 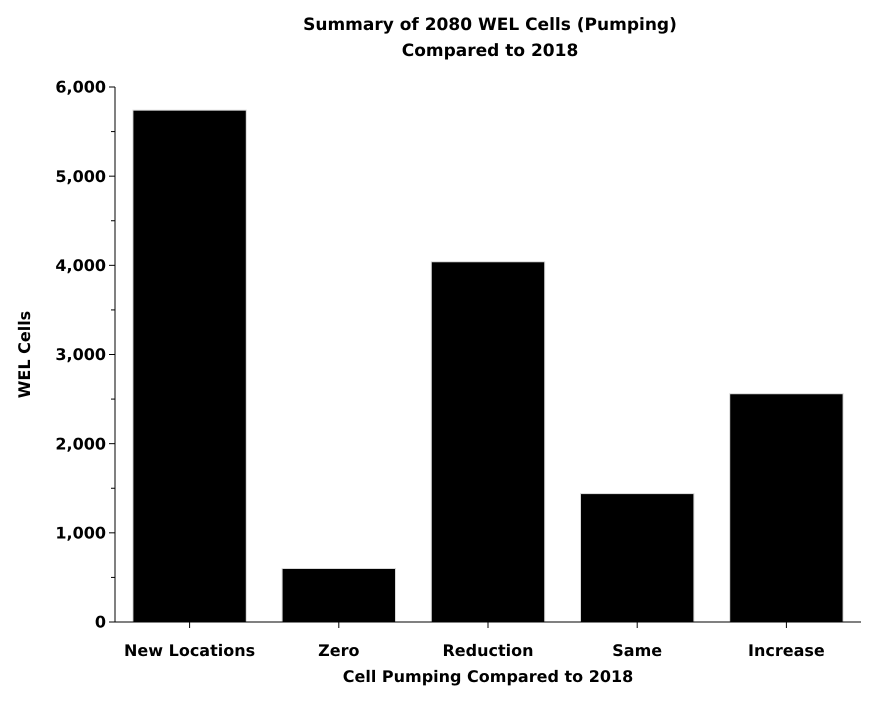 I want to click on y-tick-label: 3,000, so click(x=80, y=354).